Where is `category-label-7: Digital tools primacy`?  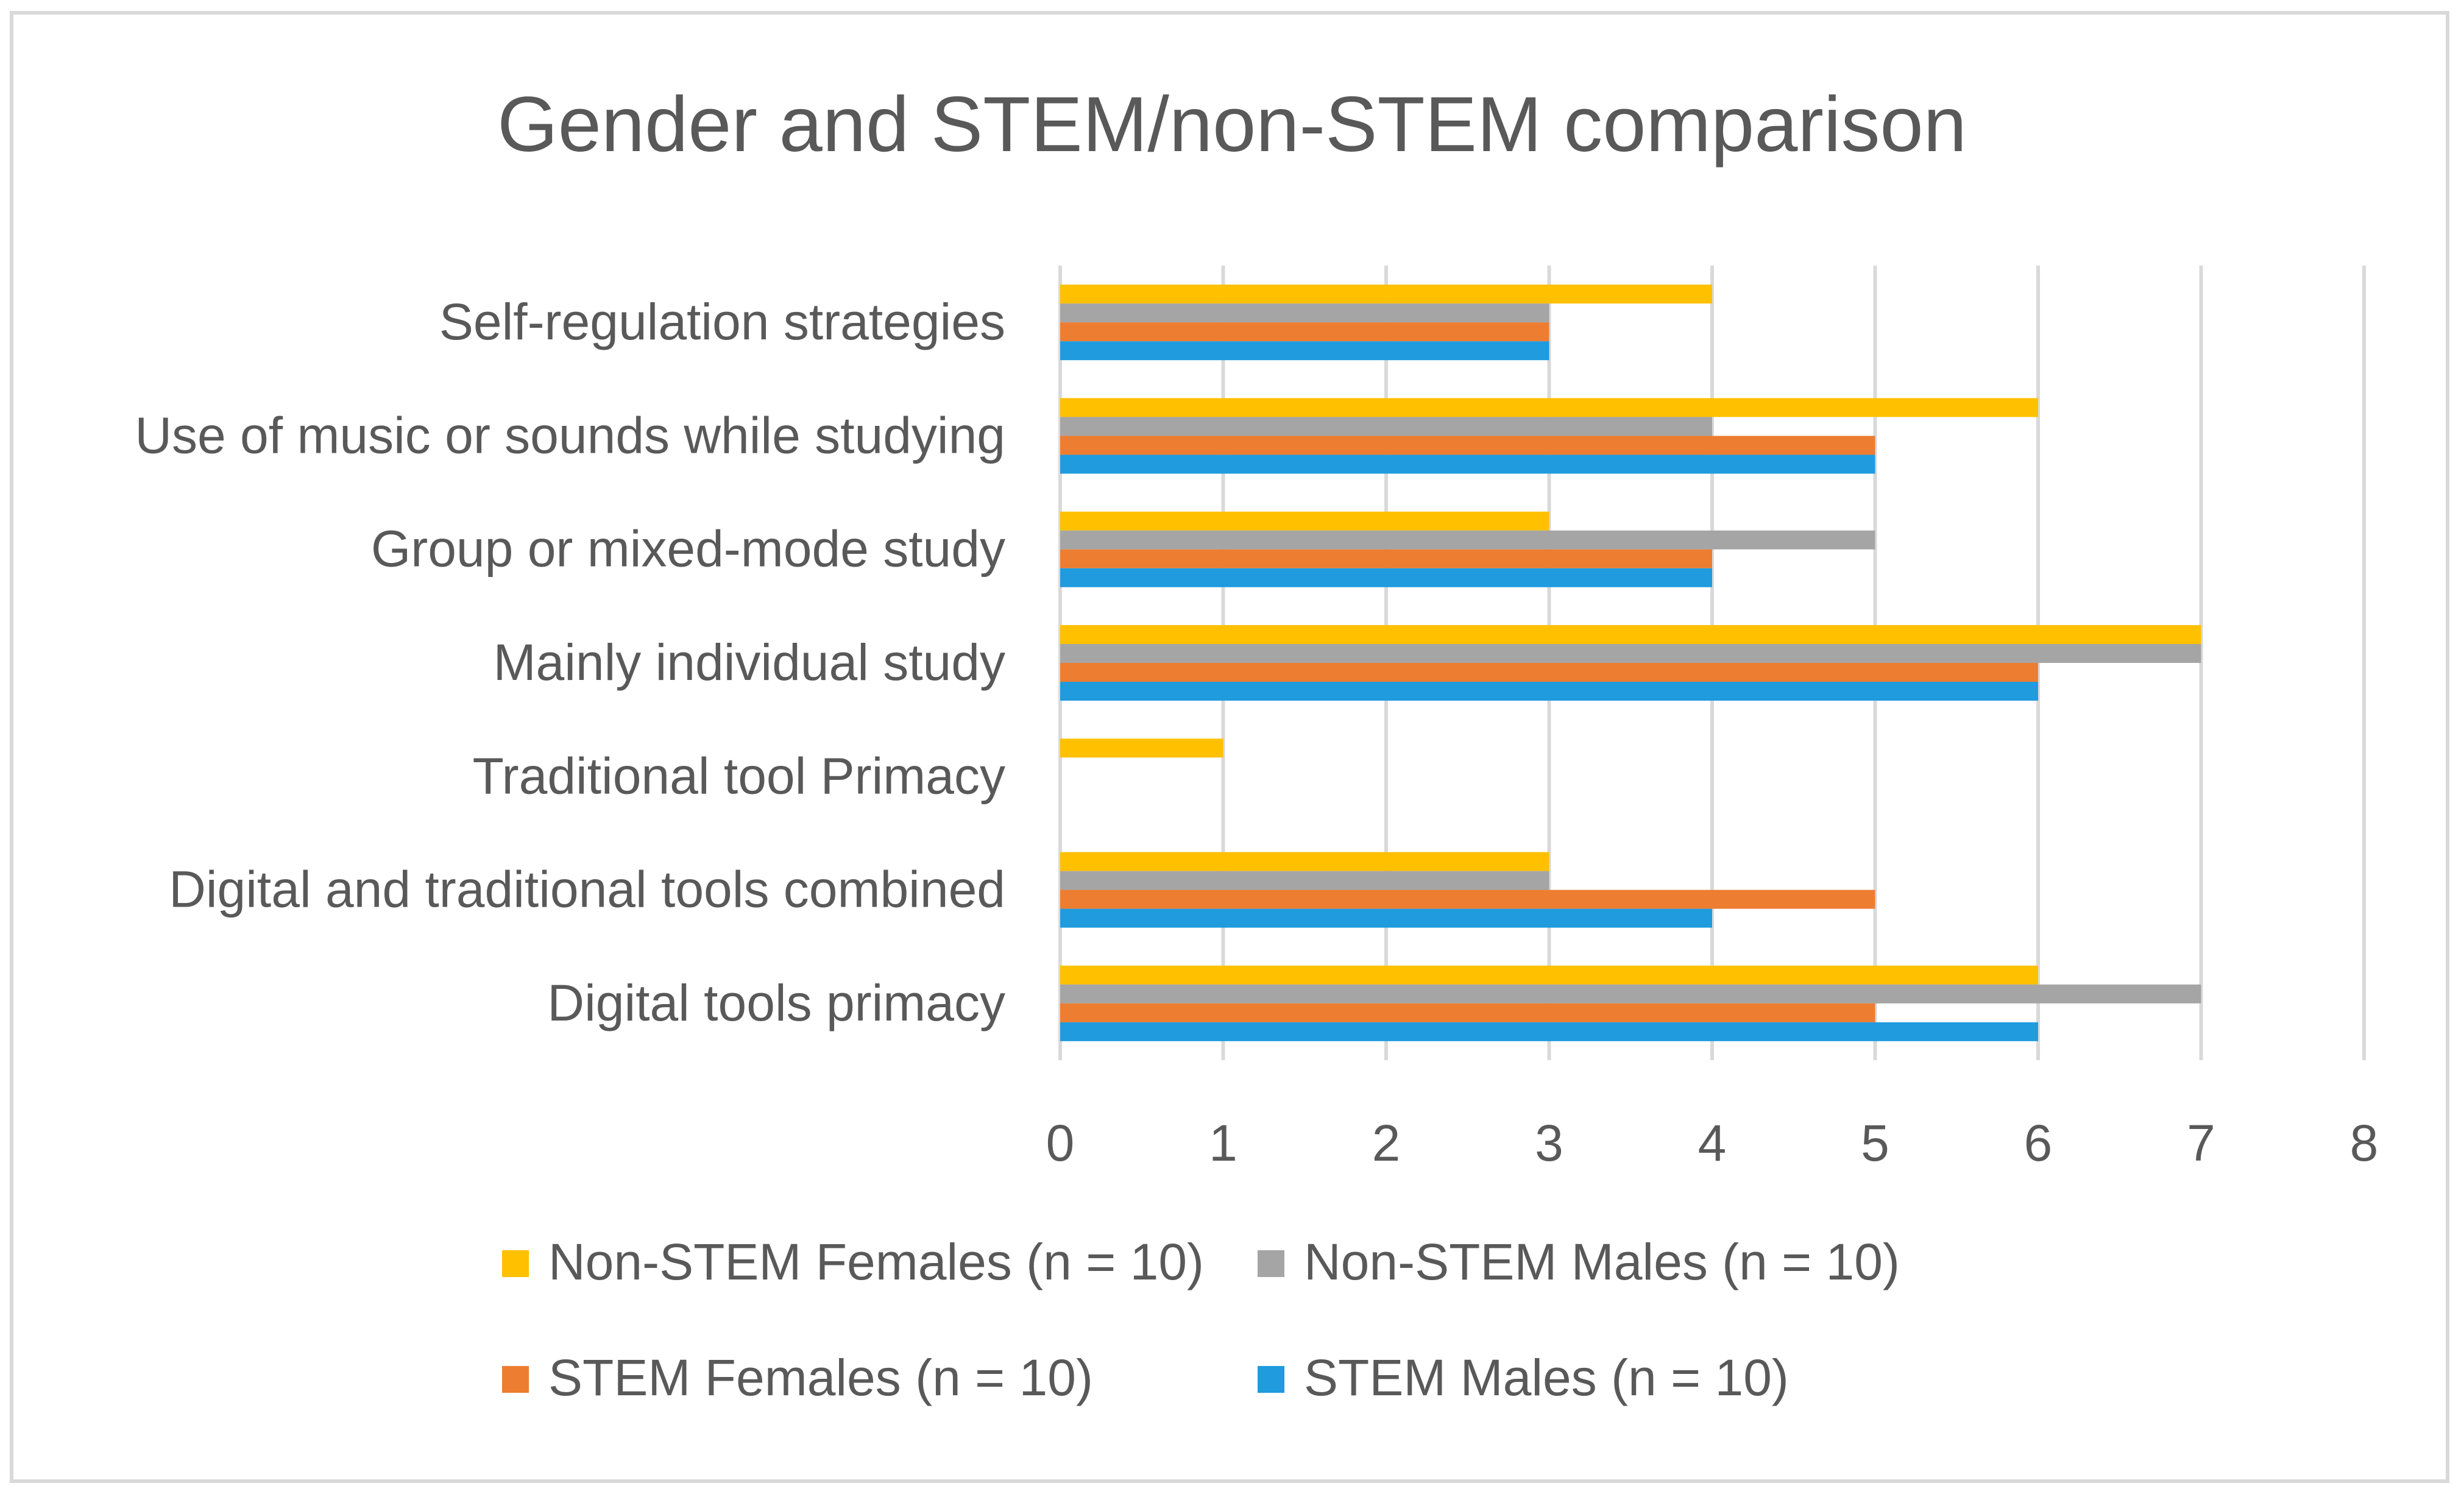
category-label-7: Digital tools primacy is located at coordinates (776, 1003).